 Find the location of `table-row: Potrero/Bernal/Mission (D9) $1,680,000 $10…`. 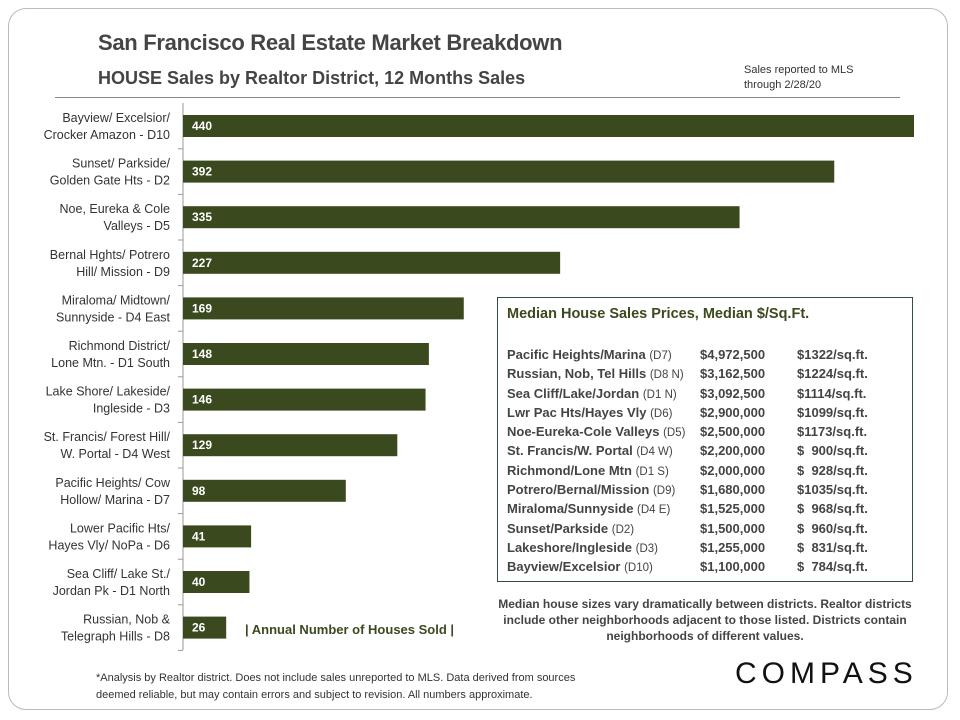

table-row: Potrero/Bernal/Mission (D9) $1,680,000 $10… is located at coordinates (687, 491).